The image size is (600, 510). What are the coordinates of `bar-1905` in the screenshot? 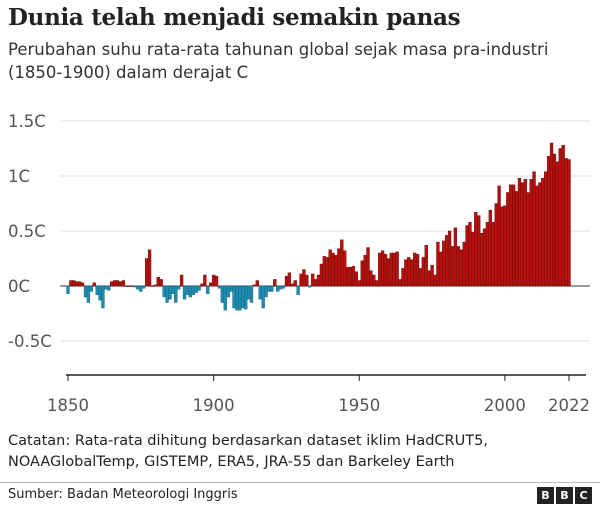 It's located at (228, 291).